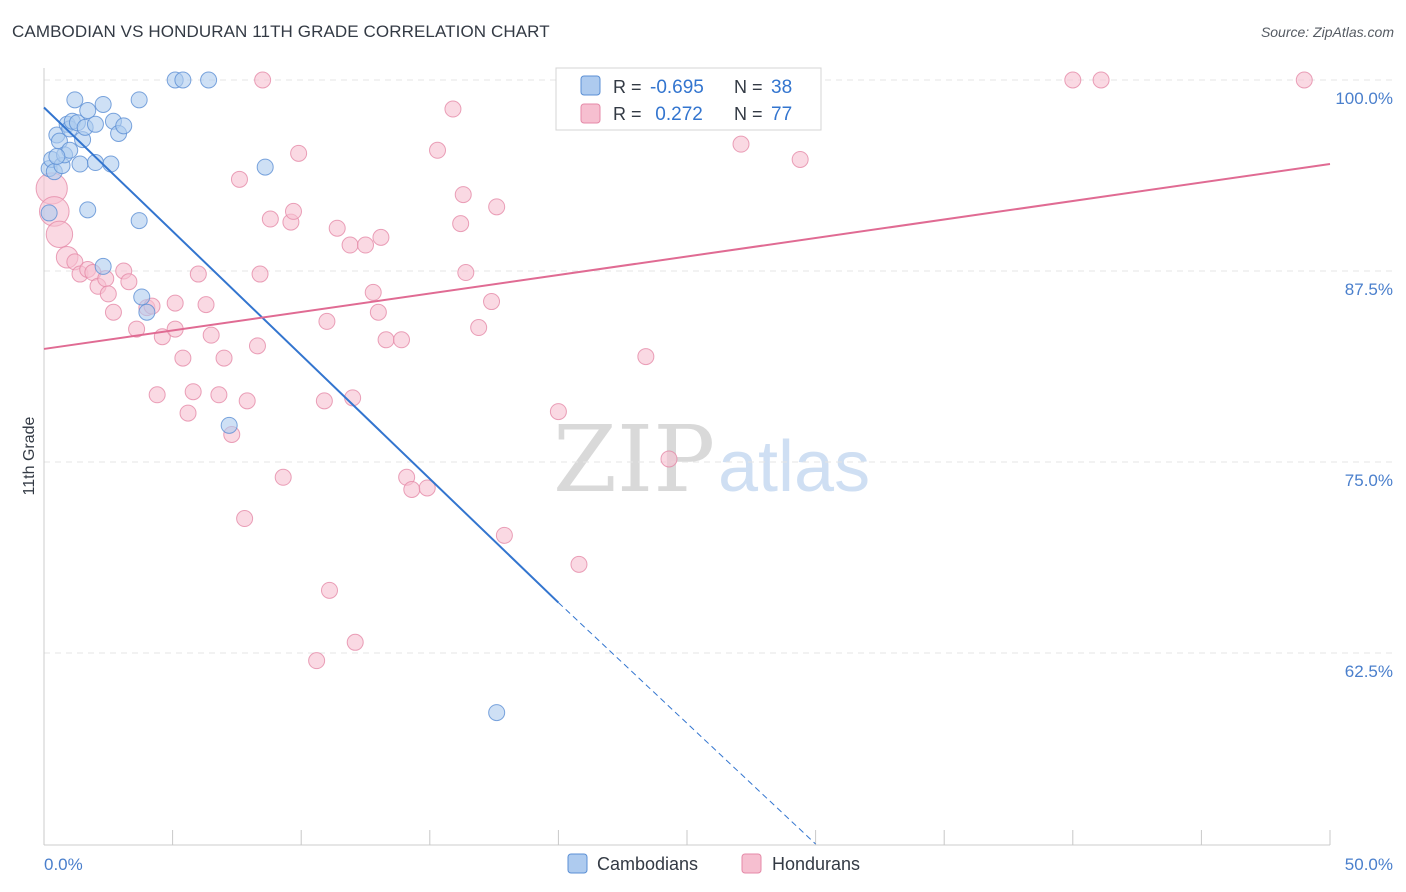  Describe the element at coordinates (781, 87) in the screenshot. I see `legend-n-value-1: 38` at that location.